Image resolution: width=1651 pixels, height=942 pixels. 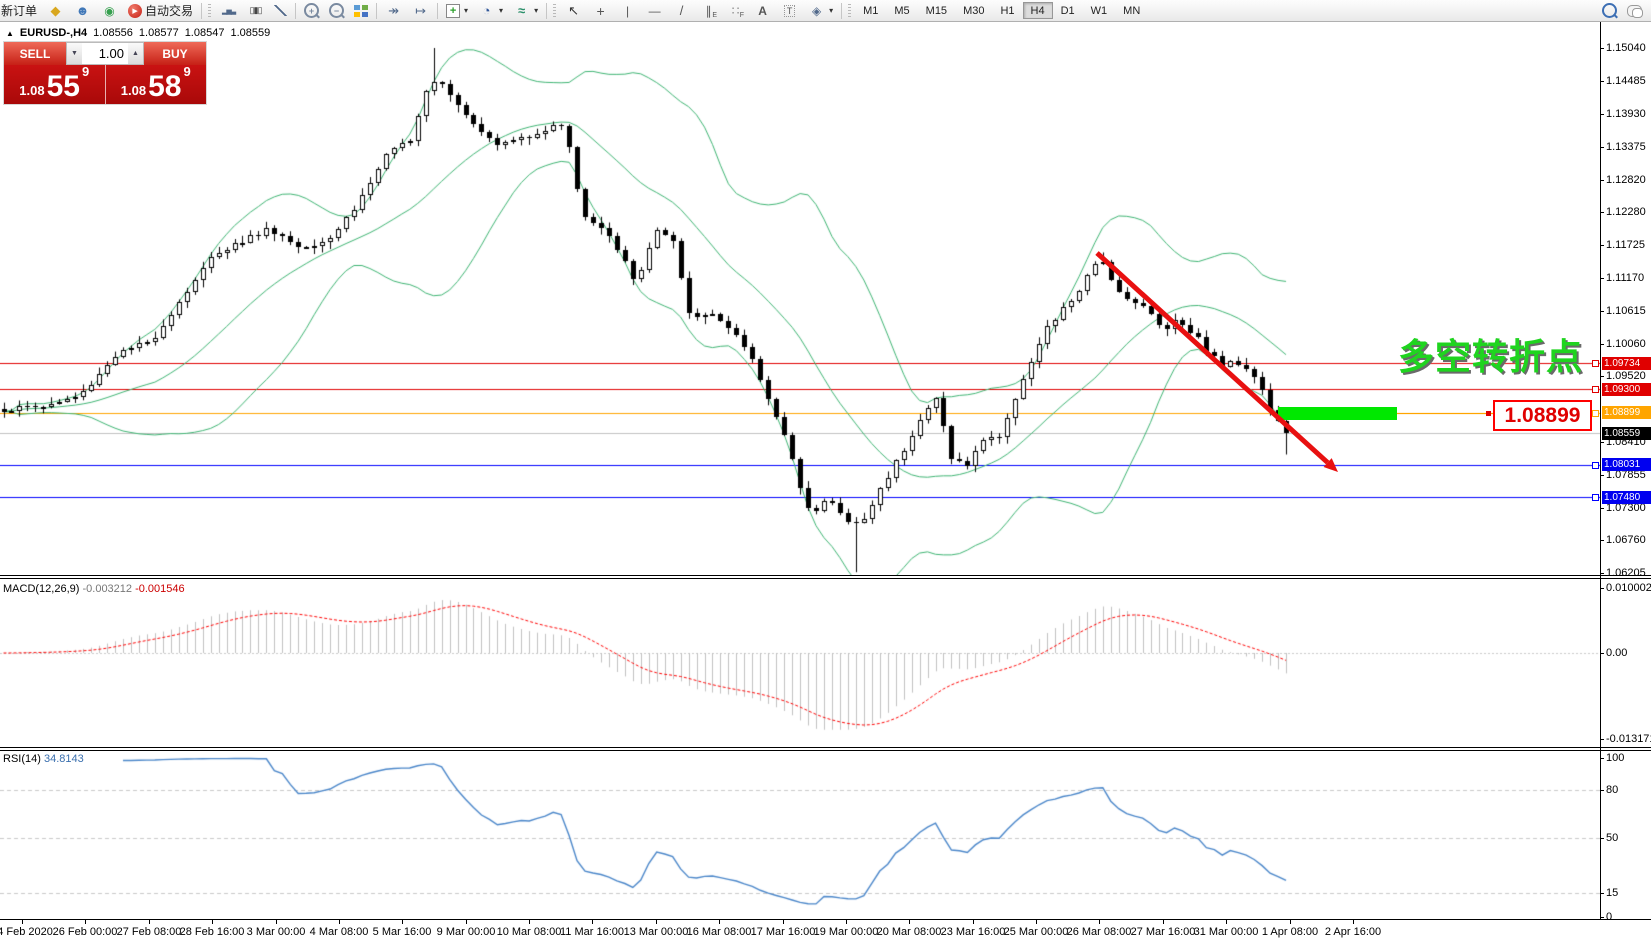 I want to click on autoscroll-button, so click(x=393, y=10).